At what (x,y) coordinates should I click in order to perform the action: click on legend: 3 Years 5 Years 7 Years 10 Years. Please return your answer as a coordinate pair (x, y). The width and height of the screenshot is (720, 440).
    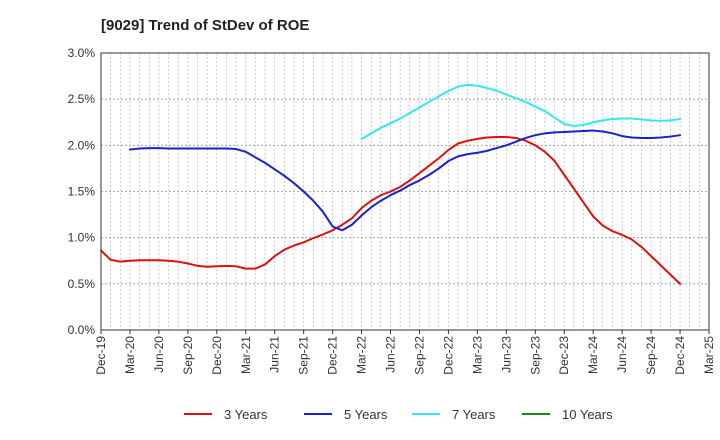
    Looking at the image, I should click on (398, 414).